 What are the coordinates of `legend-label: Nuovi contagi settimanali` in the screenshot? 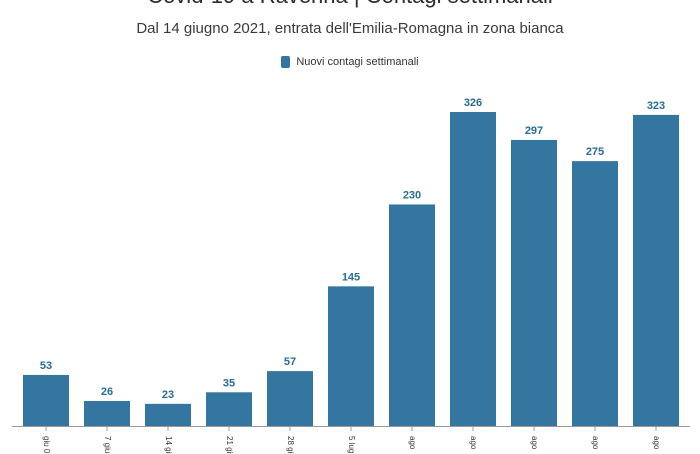 It's located at (357, 62).